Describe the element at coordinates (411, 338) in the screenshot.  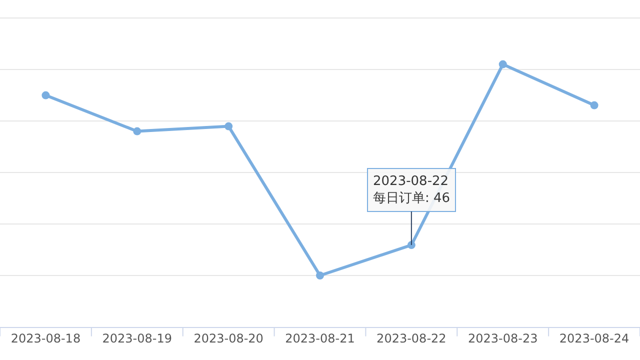
I see `x-tick-label: 2023-08-22` at that location.